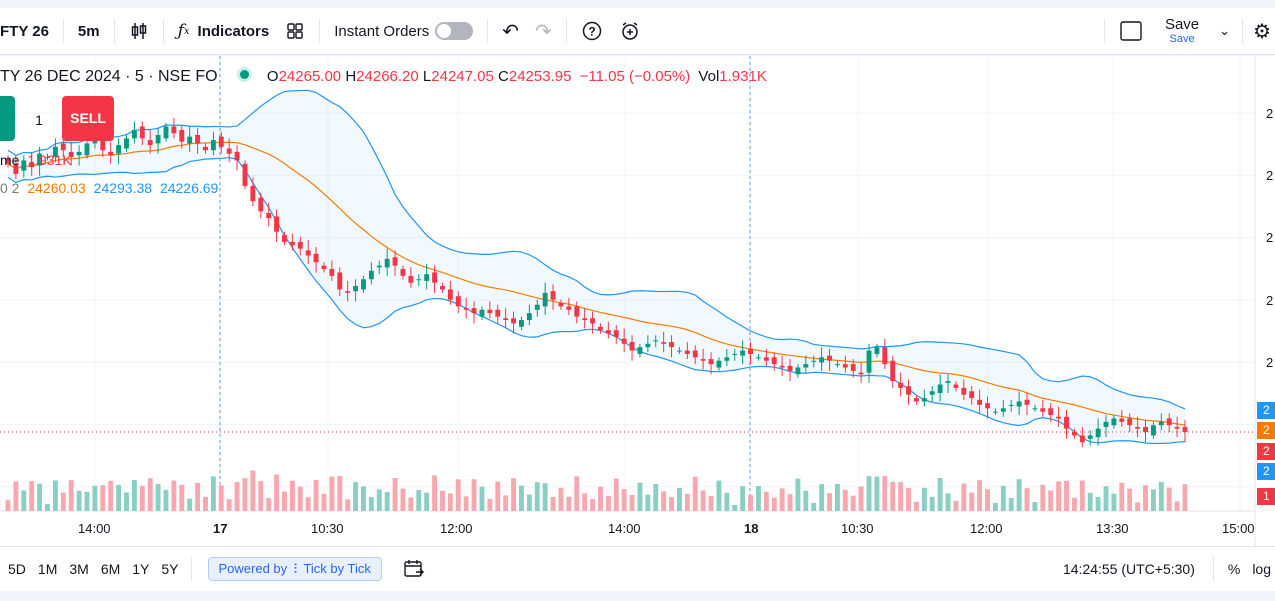 This screenshot has height=601, width=1275. Describe the element at coordinates (88, 118) in the screenshot. I see `sell-button: SELL` at that location.